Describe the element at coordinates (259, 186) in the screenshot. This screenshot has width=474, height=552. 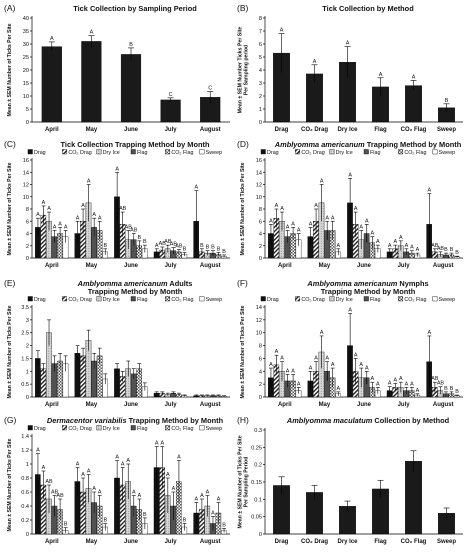
I see `y-tick-label: 12` at that location.